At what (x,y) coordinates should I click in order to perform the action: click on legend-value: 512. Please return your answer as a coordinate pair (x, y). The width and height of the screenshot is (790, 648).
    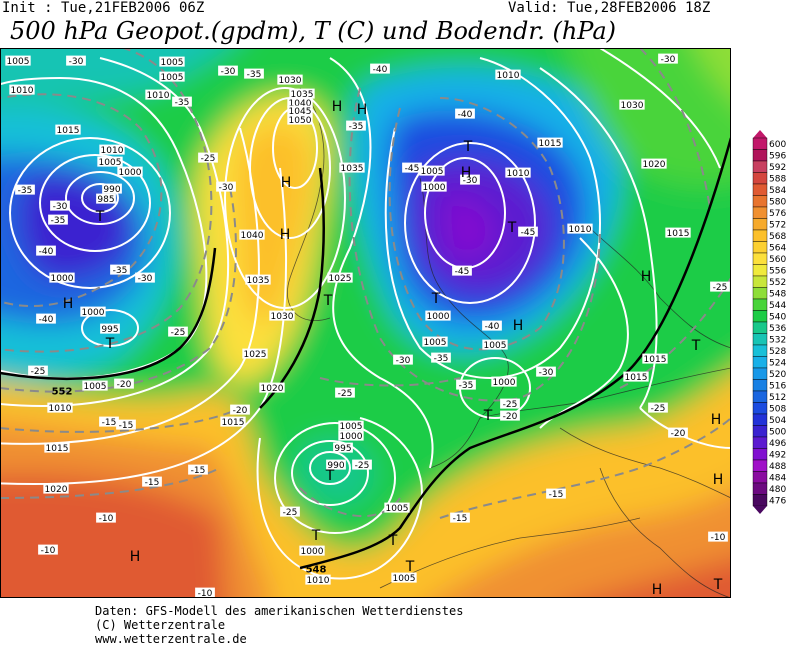
    Looking at the image, I should click on (777, 398).